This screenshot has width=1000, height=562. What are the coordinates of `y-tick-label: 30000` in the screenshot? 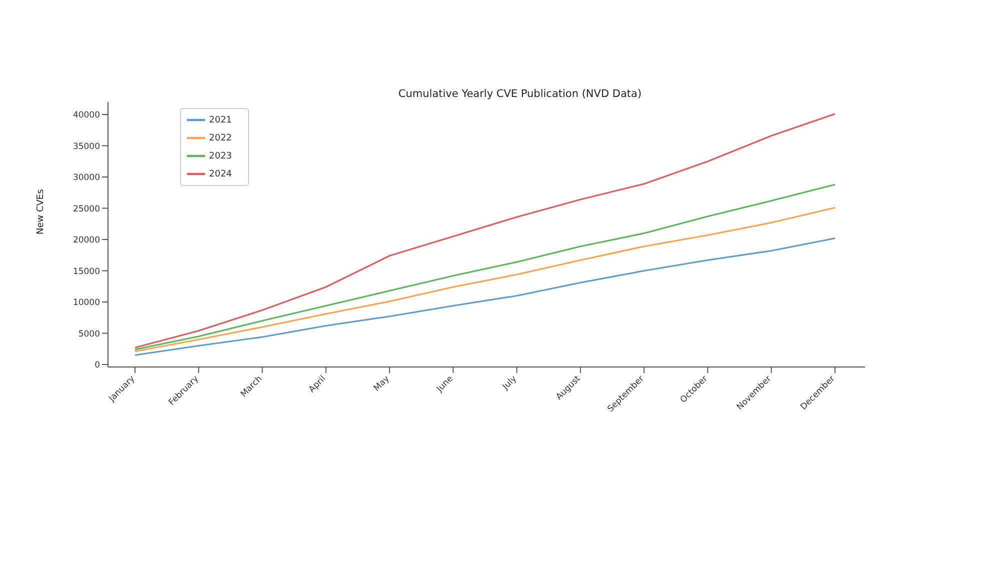 It's located at (86, 178).